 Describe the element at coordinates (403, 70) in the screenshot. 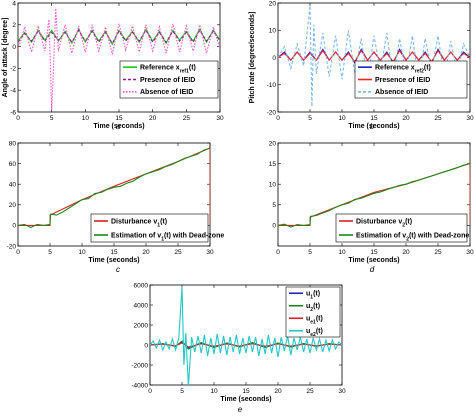

I see `legend-label: Reference xref2(t)` at that location.